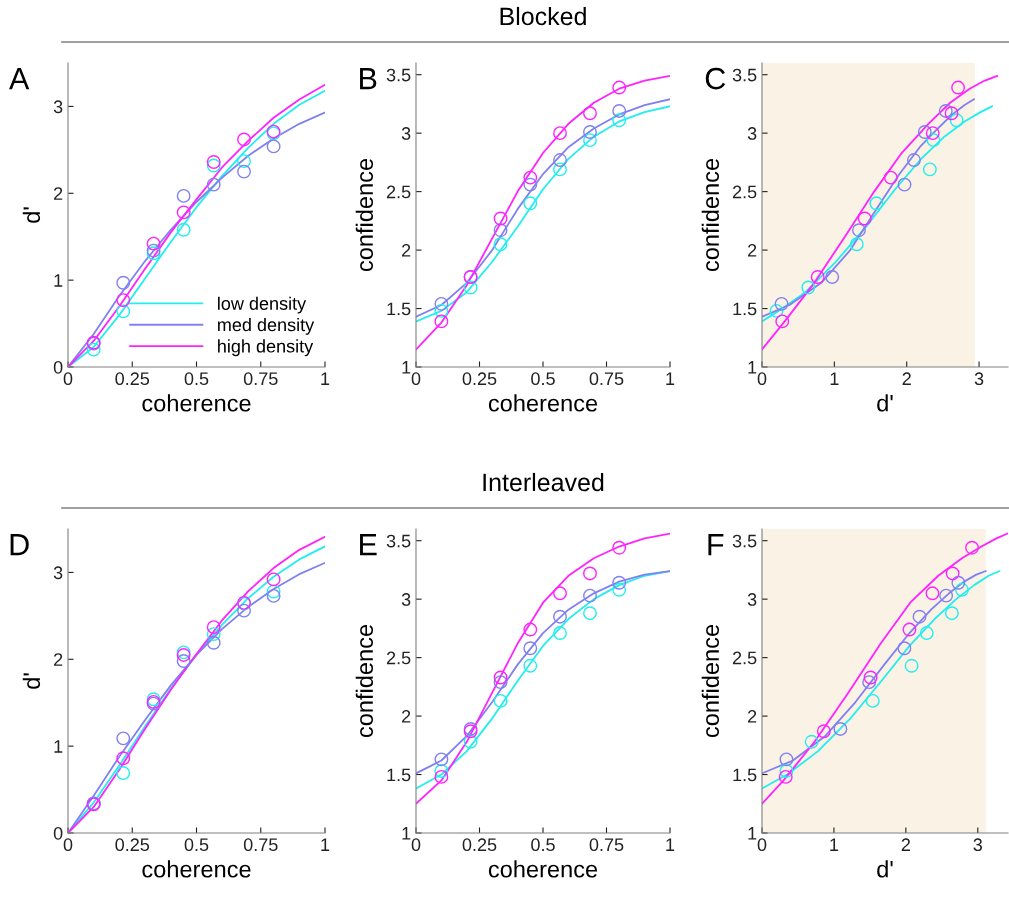 Image resolution: width=1009 pixels, height=904 pixels. Describe the element at coordinates (266, 326) in the screenshot. I see `legend-label: med density` at that location.